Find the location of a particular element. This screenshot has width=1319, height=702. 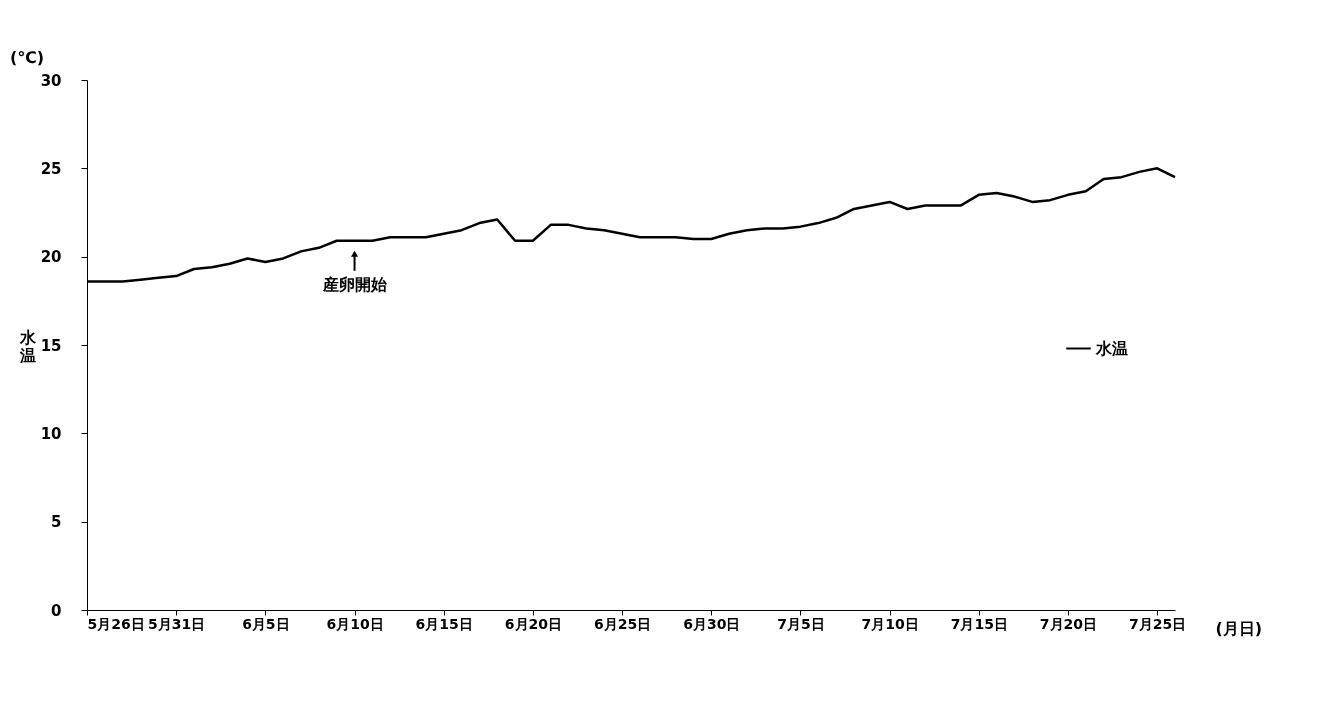

x-tick-label: 7月20日 is located at coordinates (1068, 623).